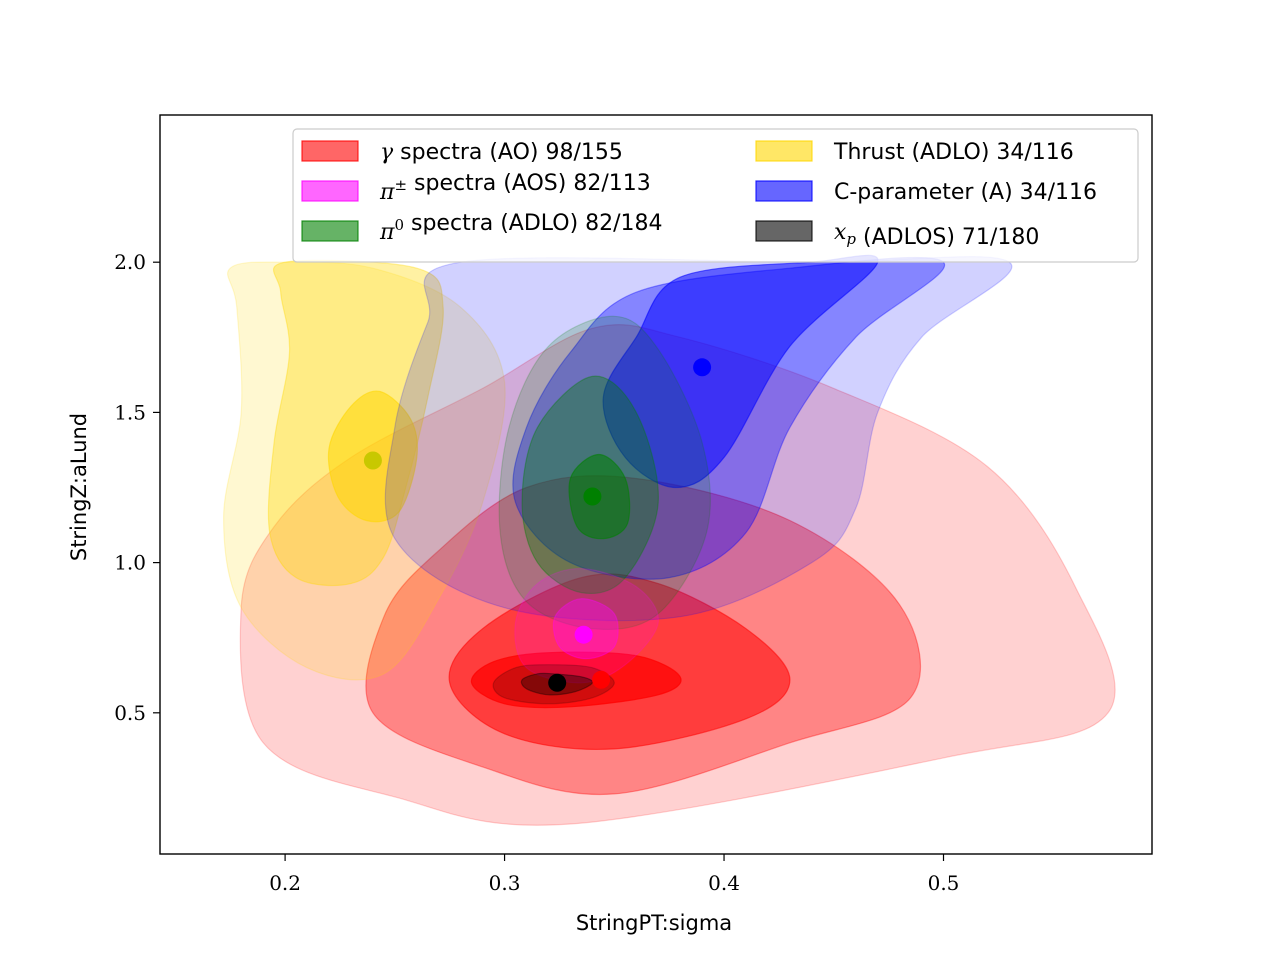 The height and width of the screenshot is (960, 1280). I want to click on pi0-spectra-legend-label: π0 spectra (ADLO) 82/184, so click(521, 228).